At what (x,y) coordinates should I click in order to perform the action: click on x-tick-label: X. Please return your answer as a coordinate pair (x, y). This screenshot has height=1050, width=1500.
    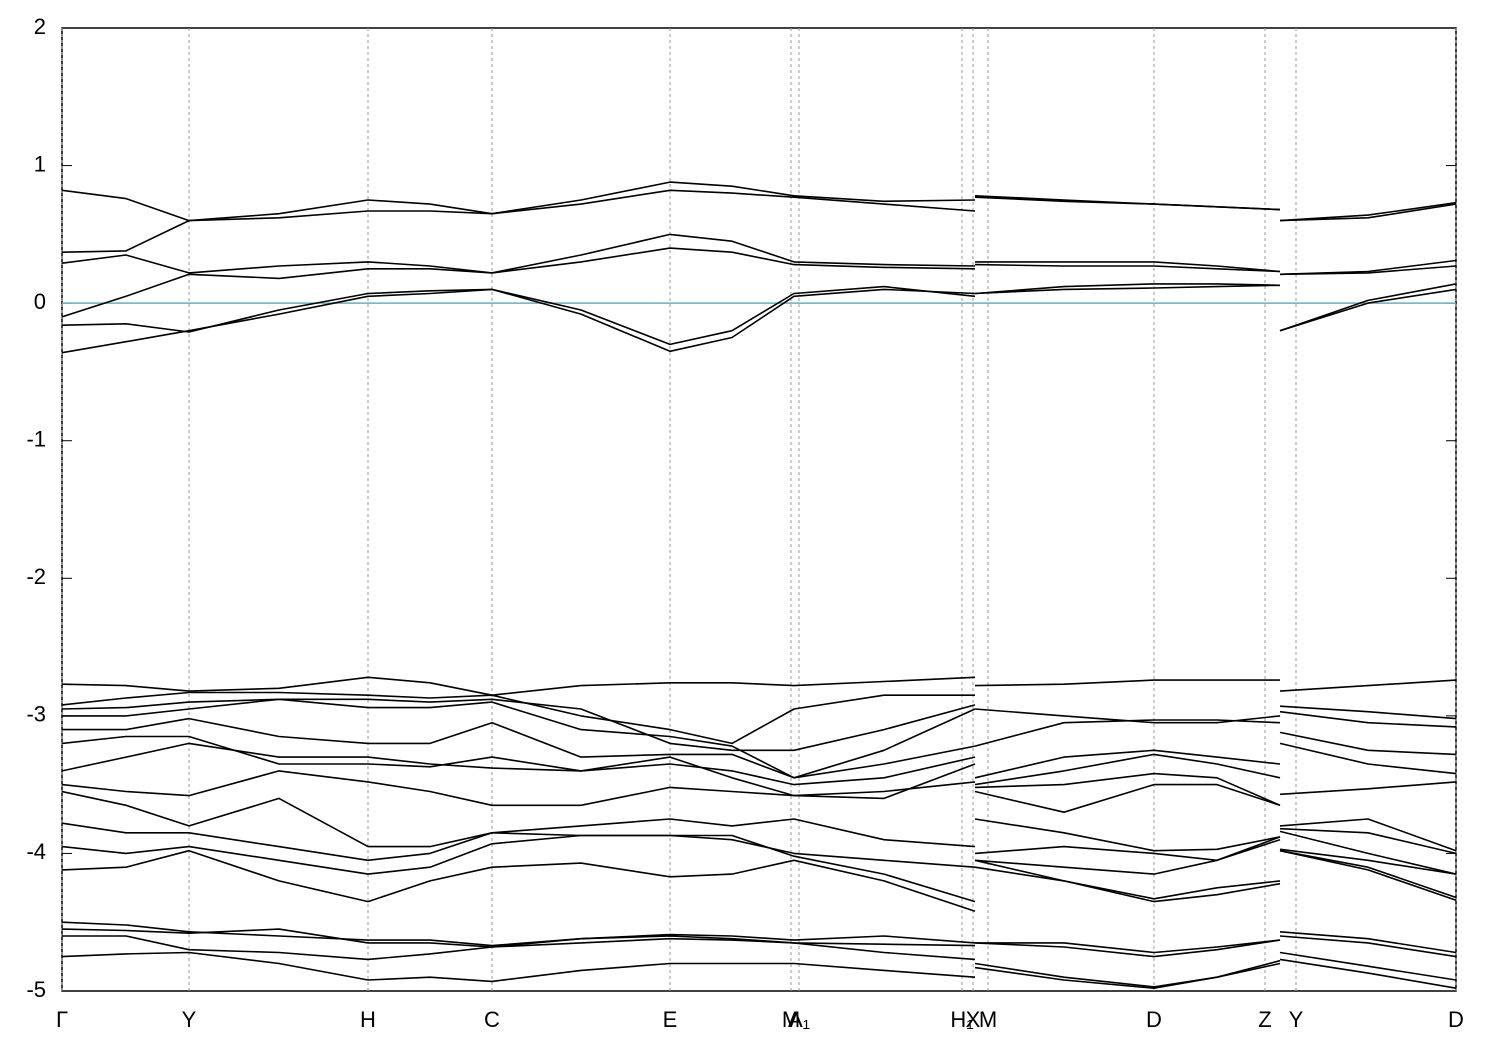
    Looking at the image, I should click on (973, 1019).